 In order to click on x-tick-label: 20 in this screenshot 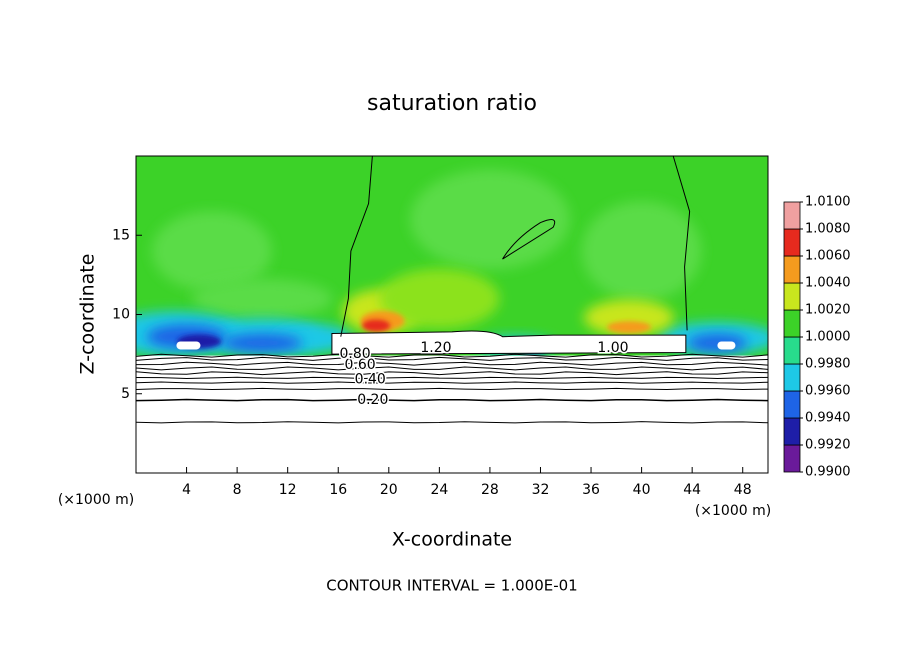, I will do `click(389, 490)`.